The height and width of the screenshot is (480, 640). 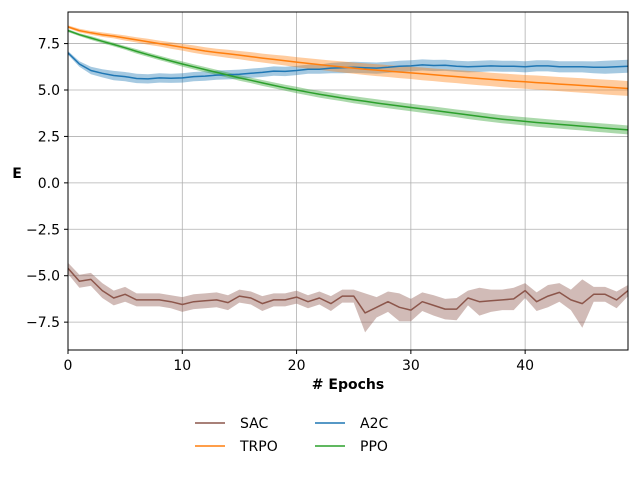 I want to click on x-tick-label: 20, so click(x=297, y=366).